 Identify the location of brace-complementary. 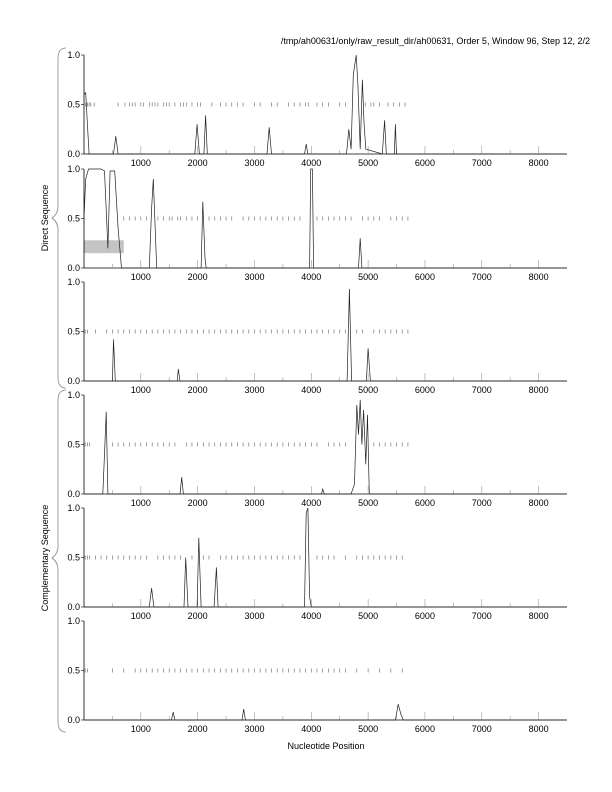
(59, 561).